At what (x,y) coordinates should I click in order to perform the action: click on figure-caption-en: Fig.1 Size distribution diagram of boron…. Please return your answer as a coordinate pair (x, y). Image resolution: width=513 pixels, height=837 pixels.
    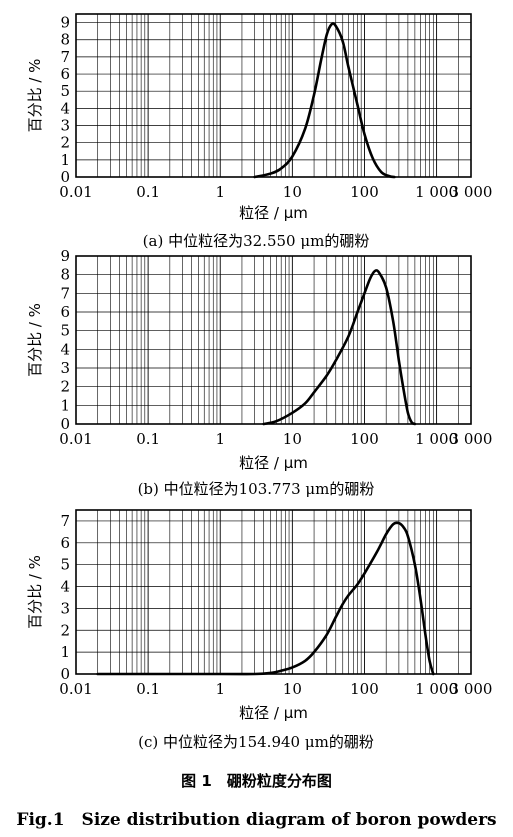
    Looking at the image, I should click on (256, 820).